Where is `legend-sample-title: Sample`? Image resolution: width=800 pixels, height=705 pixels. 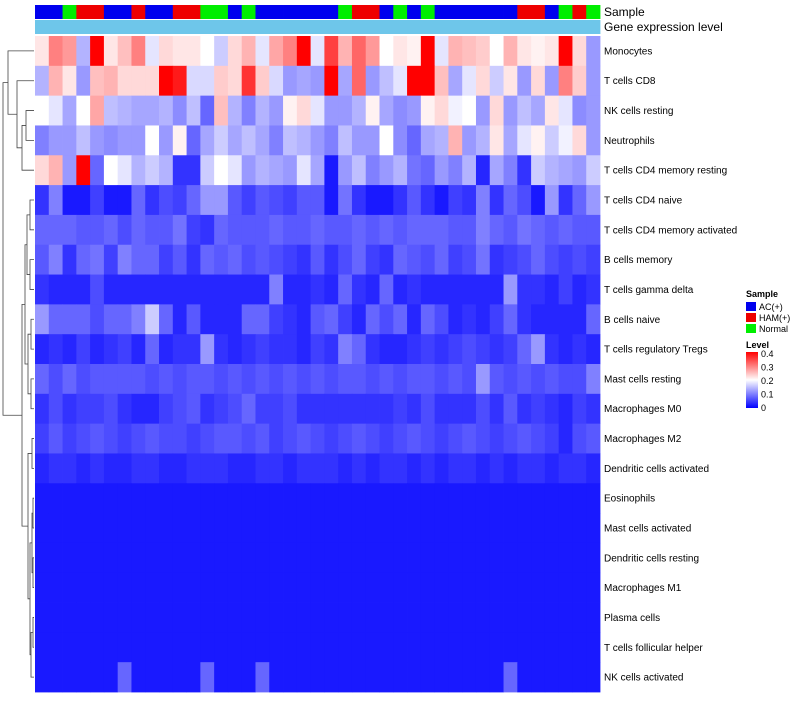
legend-sample-title: Sample is located at coordinates (762, 294).